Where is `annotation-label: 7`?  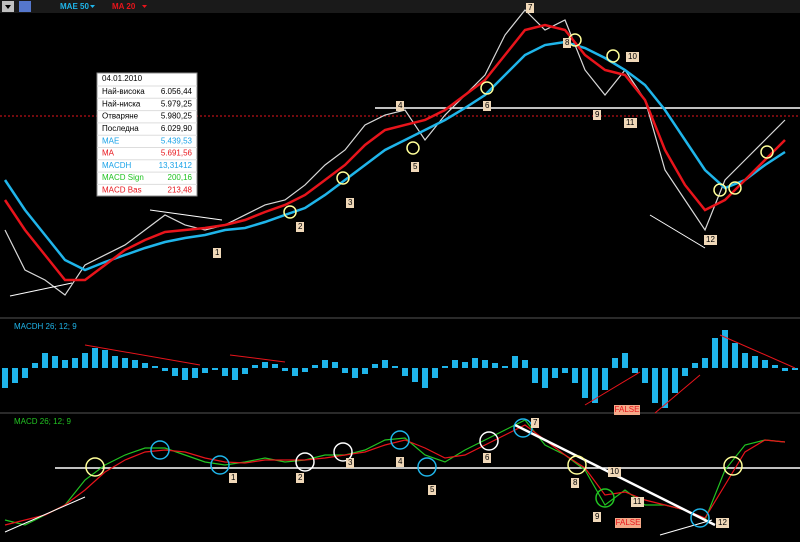 annotation-label: 7 is located at coordinates (530, 7).